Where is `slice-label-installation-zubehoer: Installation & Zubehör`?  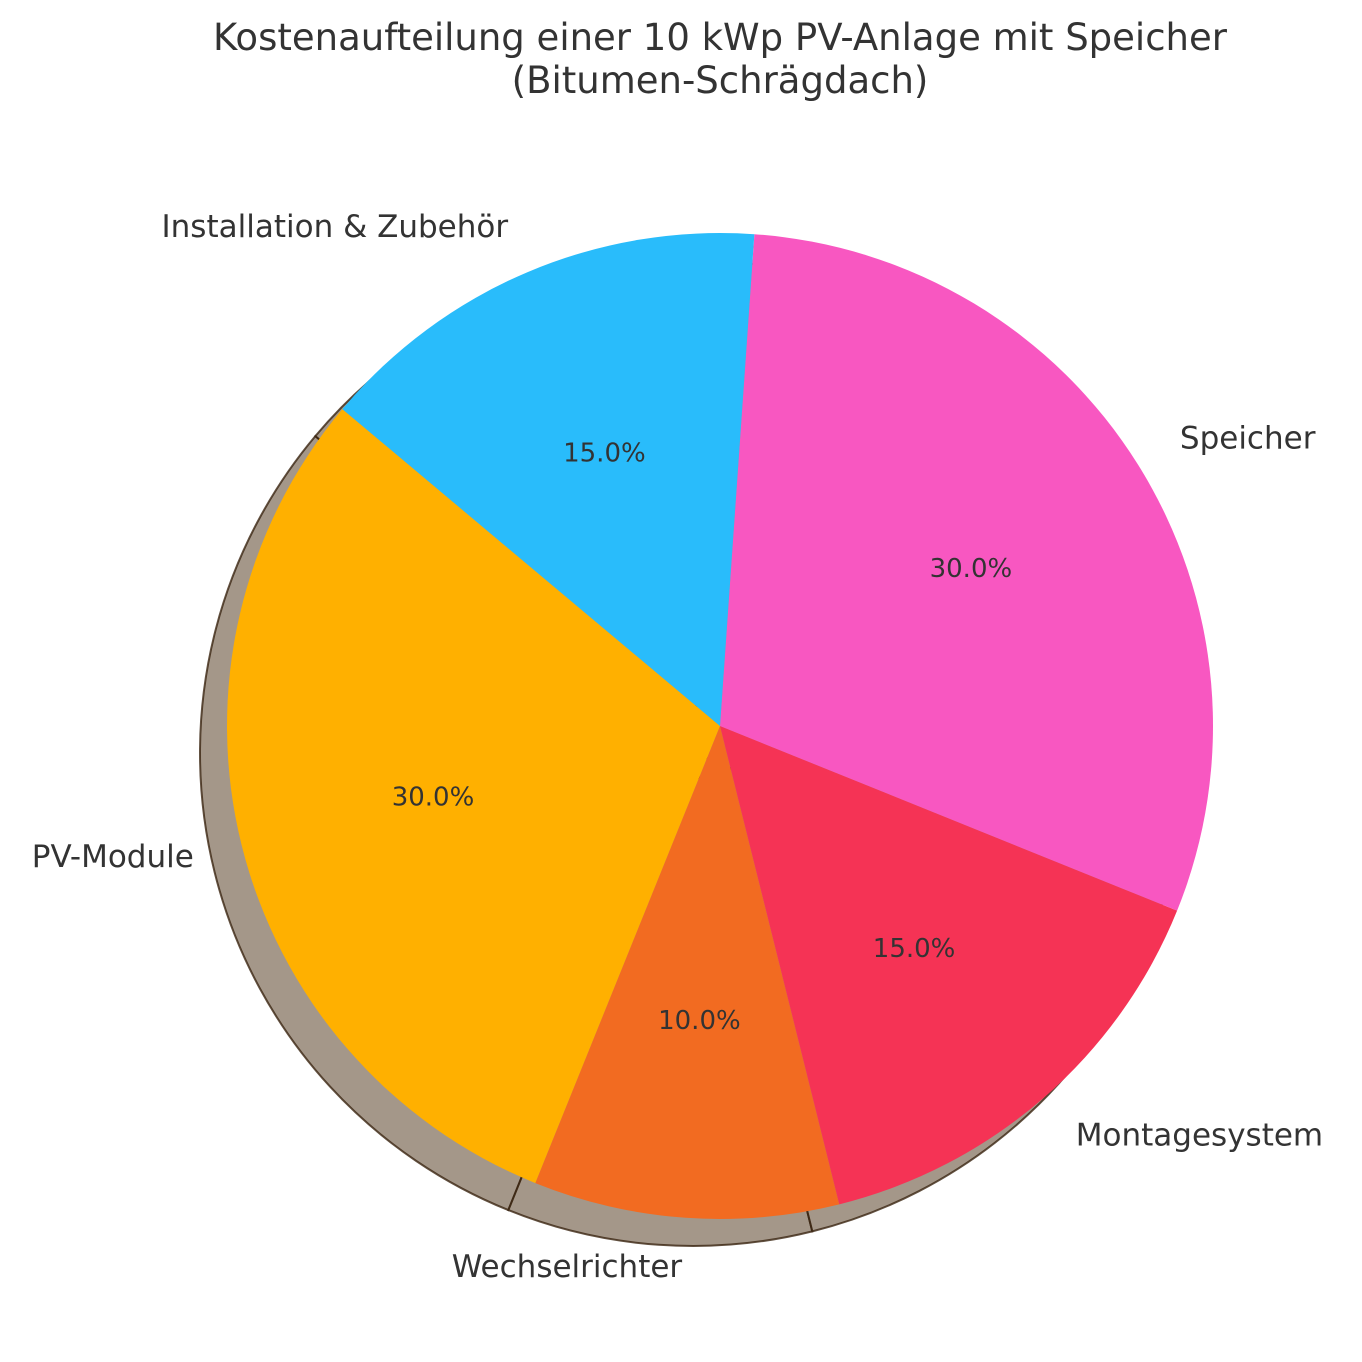 slice-label-installation-zubehoer: Installation & Zubehör is located at coordinates (335, 227).